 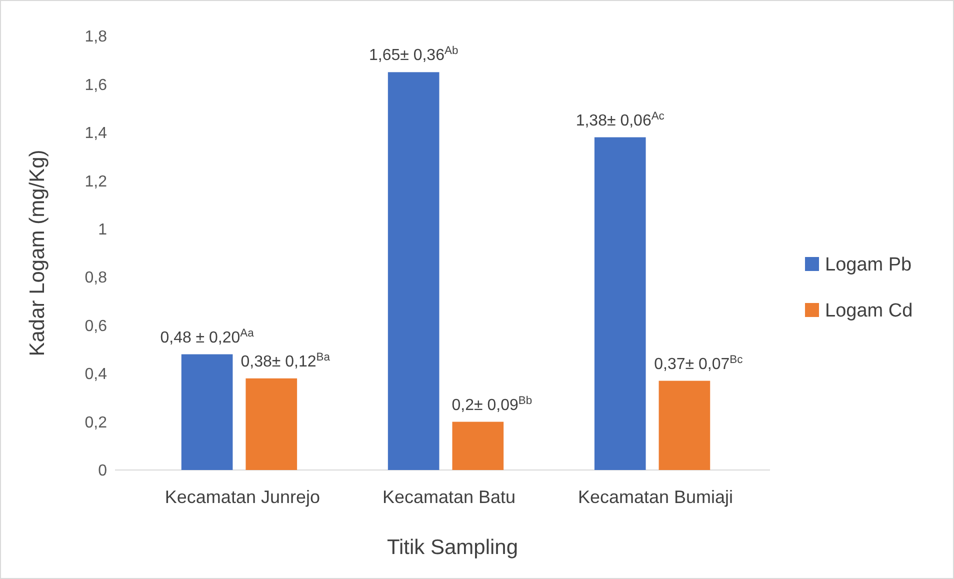 I want to click on data-label: 1,38± 0,06$^{Ac}$, so click(x=620, y=120).